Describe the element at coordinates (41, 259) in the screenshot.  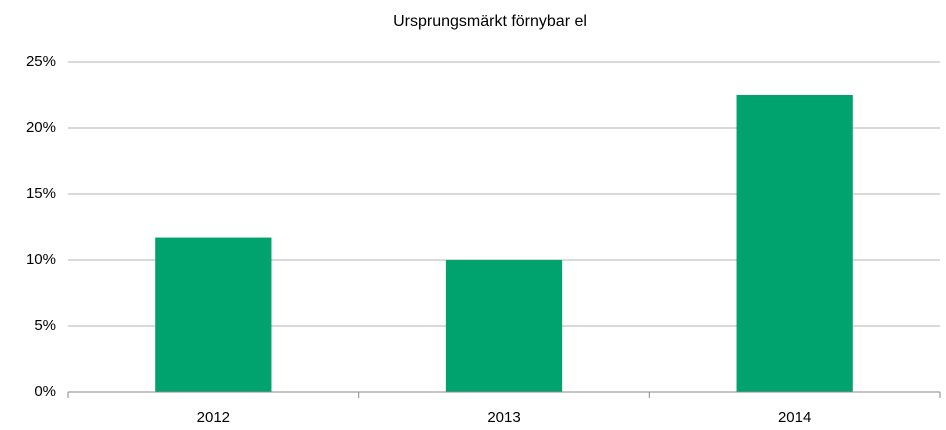
I see `y-tick-label: 10%` at that location.